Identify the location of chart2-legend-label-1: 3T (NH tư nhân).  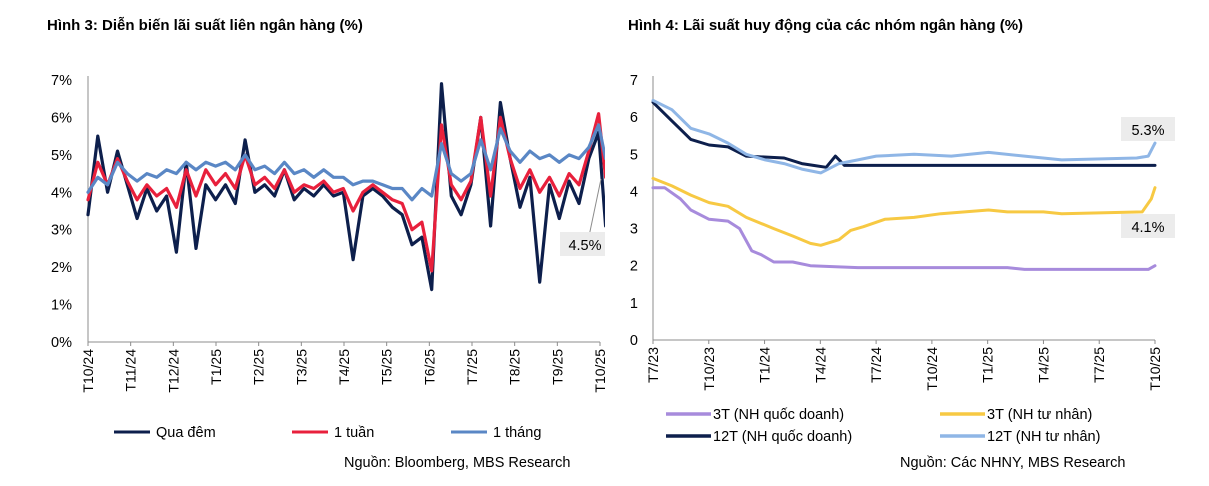
(1039, 415).